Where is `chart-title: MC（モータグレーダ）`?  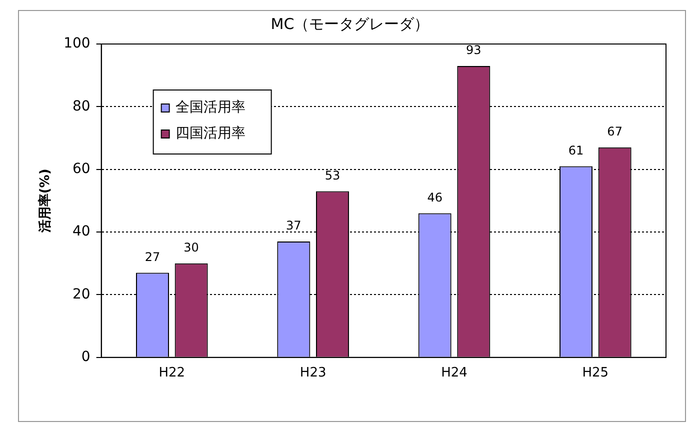 chart-title: MC（モータグレーダ） is located at coordinates (350, 23).